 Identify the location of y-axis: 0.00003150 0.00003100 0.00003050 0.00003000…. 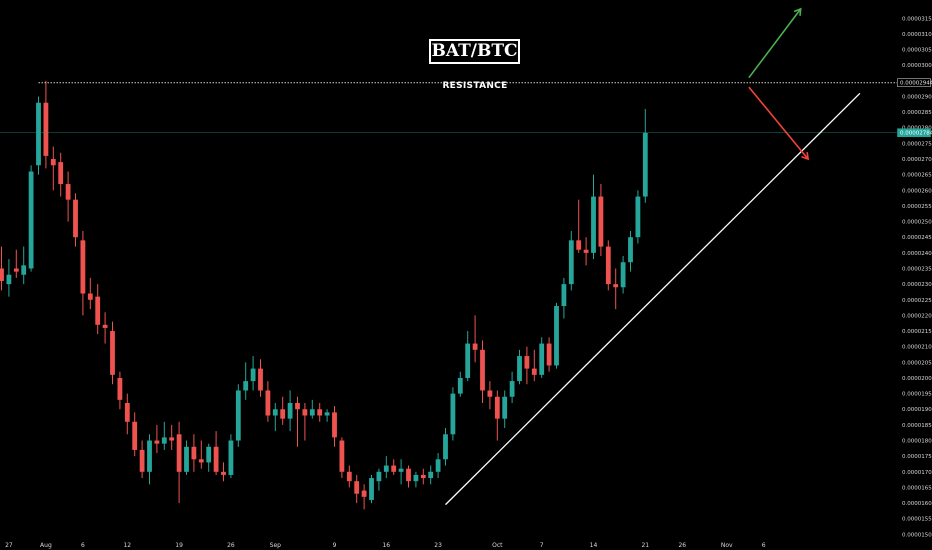
(914, 275).